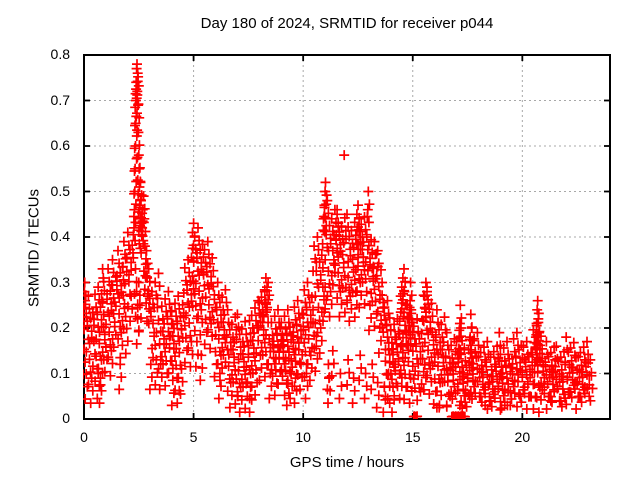 Image resolution: width=640 pixels, height=480 pixels. What do you see at coordinates (60, 54) in the screenshot?
I see `y-tick-label: 0.8` at bounding box center [60, 54].